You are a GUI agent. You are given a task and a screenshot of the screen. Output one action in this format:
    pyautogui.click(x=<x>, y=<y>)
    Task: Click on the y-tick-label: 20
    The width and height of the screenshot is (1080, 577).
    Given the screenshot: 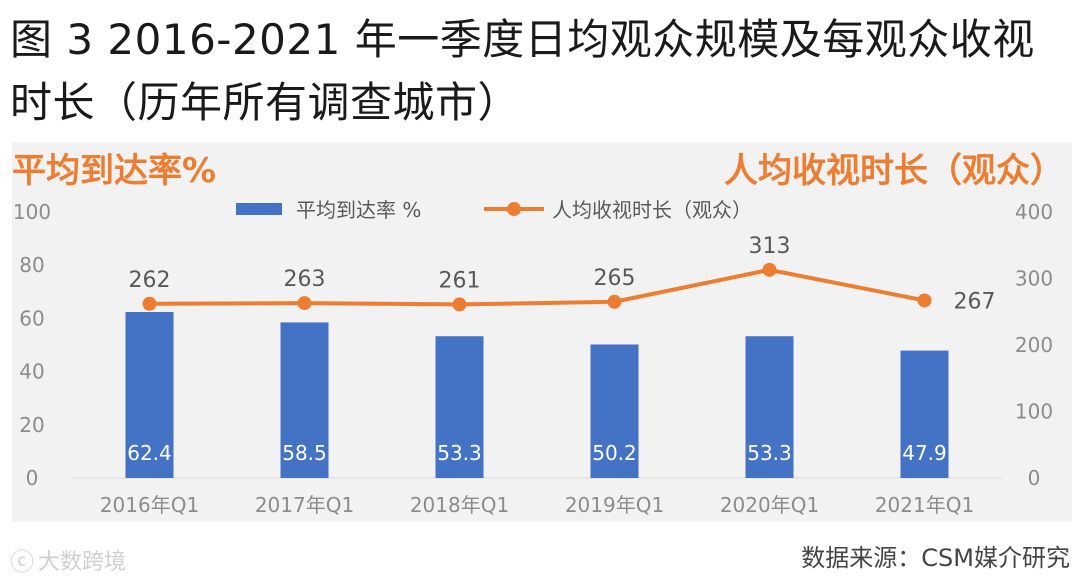 What is the action you would take?
    pyautogui.click(x=31, y=425)
    